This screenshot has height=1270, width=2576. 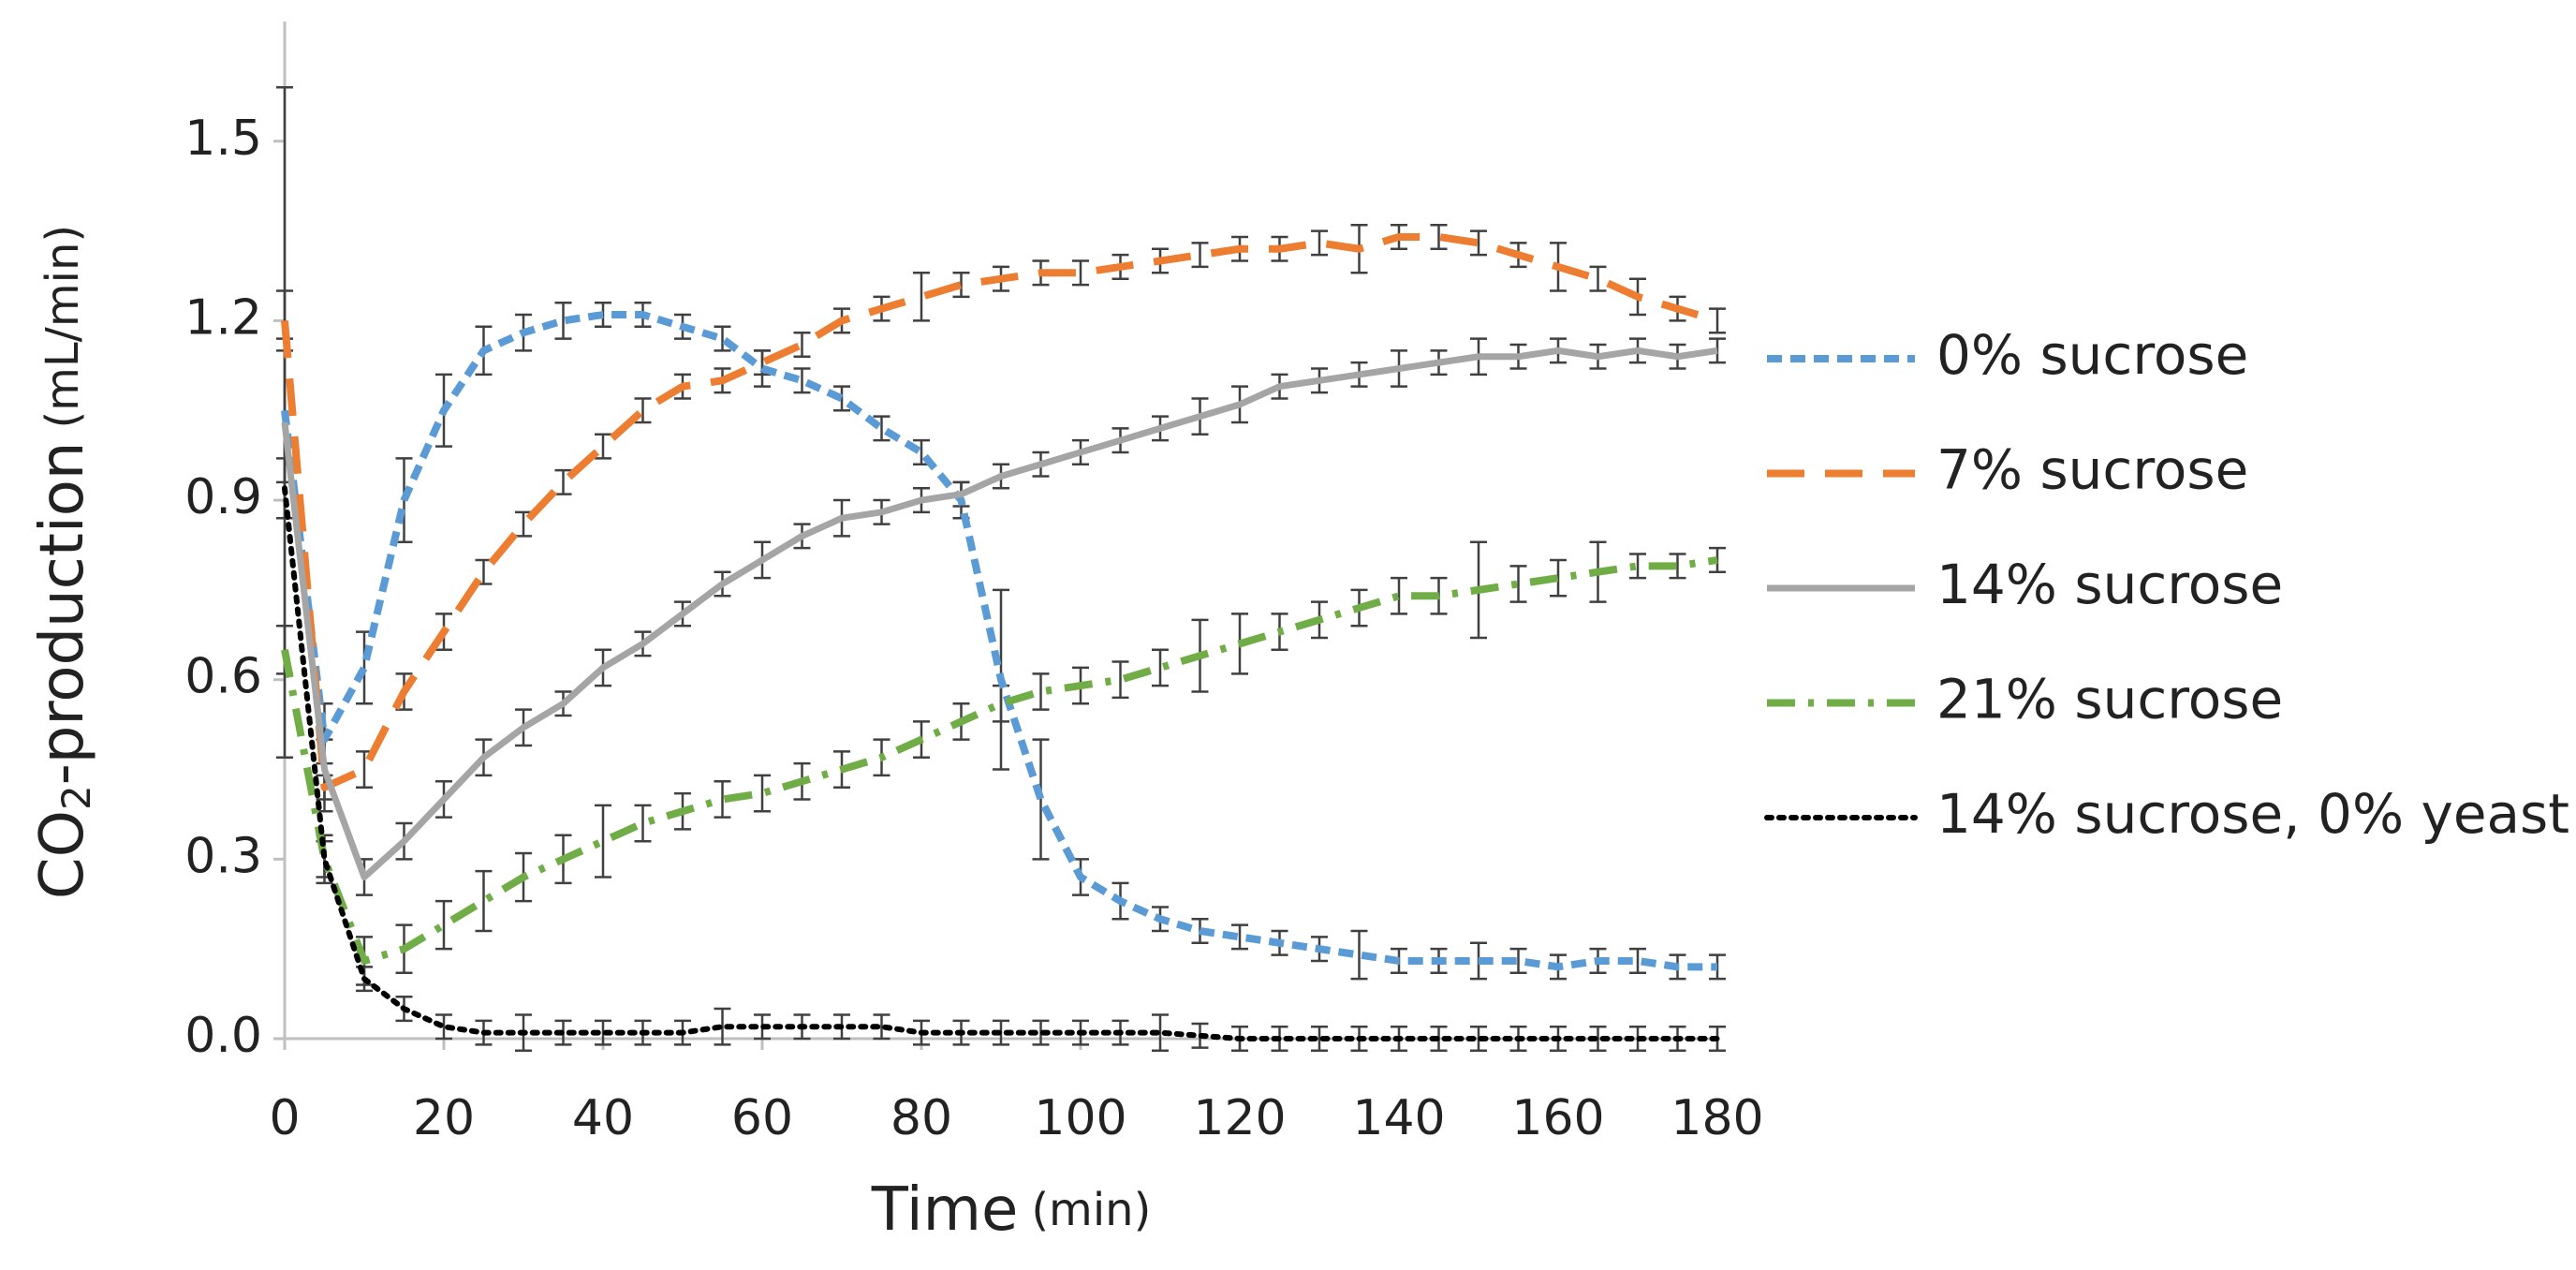 What do you see at coordinates (223, 856) in the screenshot?
I see `y-tick-label: 0.3` at bounding box center [223, 856].